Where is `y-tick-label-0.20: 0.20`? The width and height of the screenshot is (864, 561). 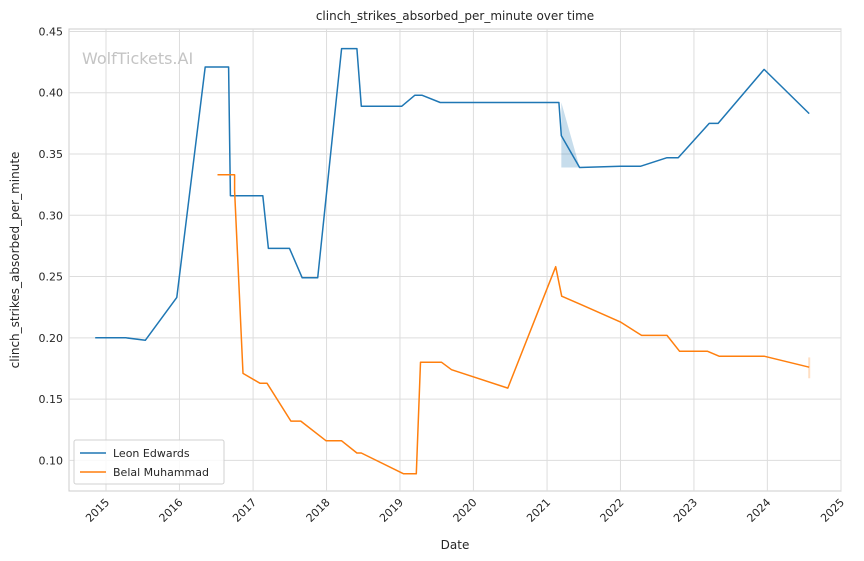 y-tick-label-0.20: 0.20 is located at coordinates (51, 338).